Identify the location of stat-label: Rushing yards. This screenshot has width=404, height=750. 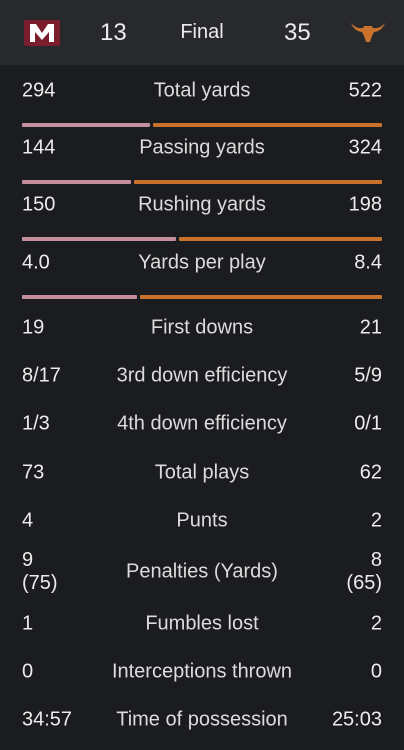
(202, 204).